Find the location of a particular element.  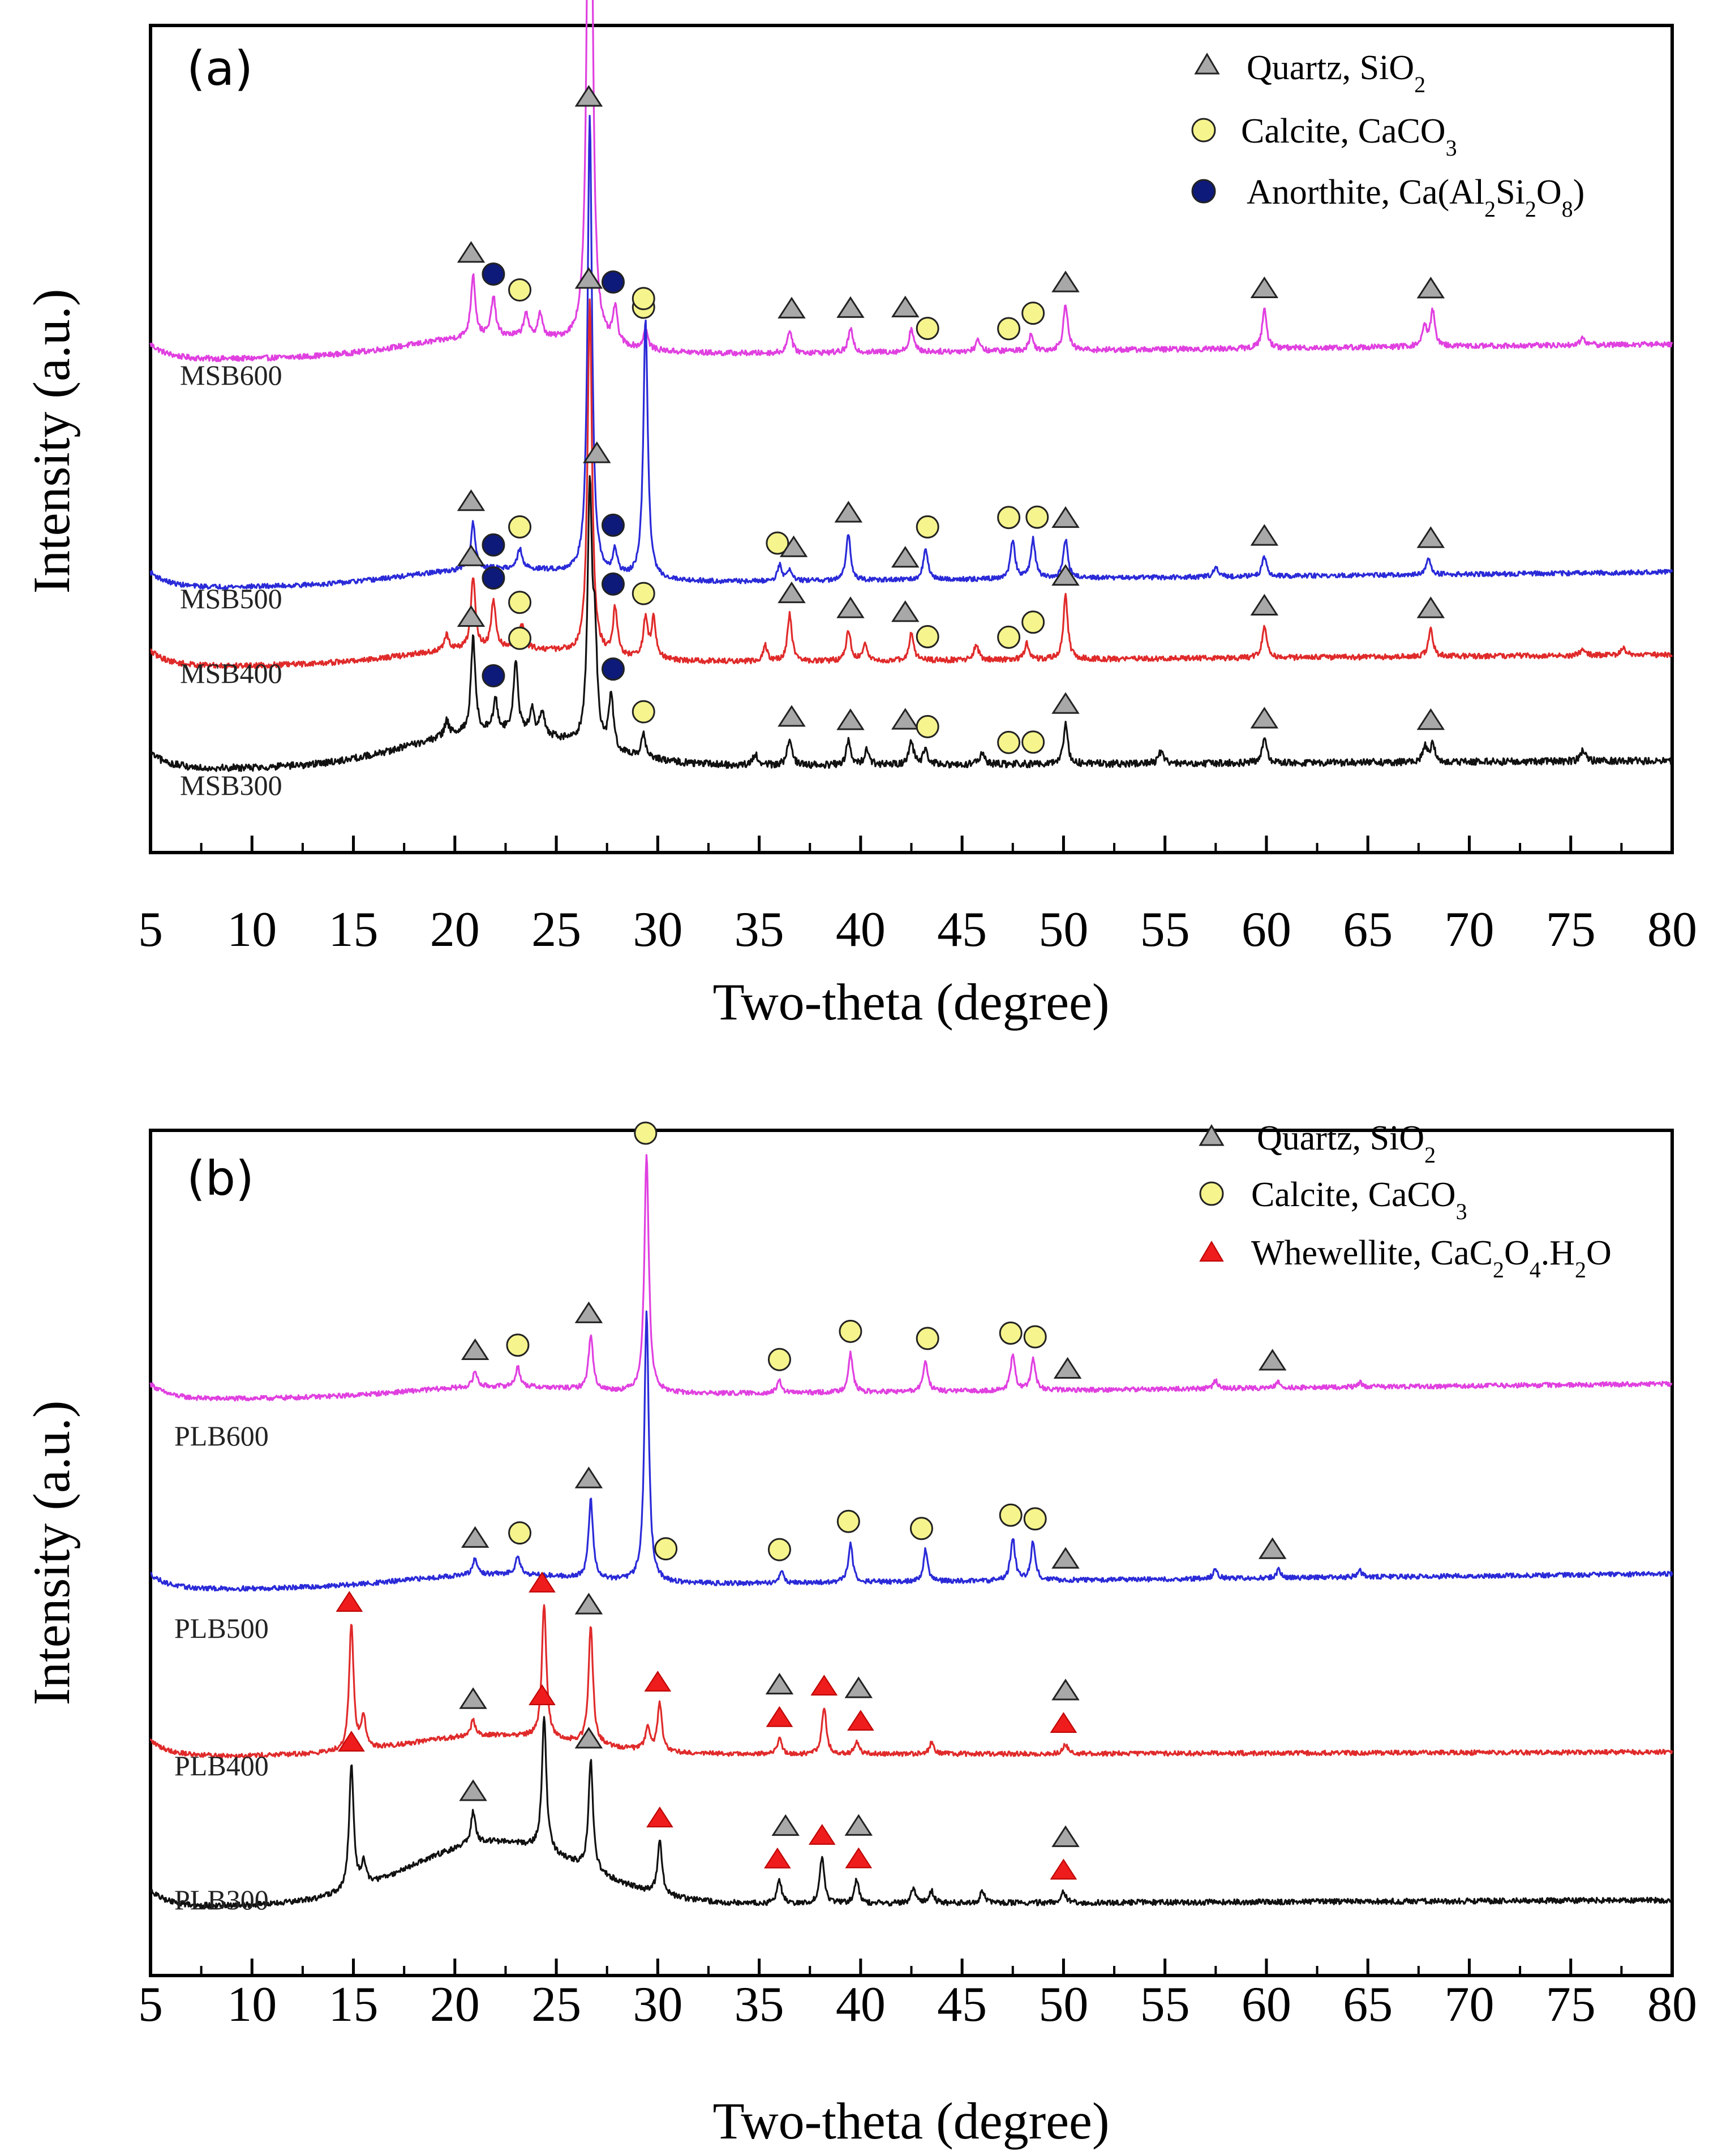

panel-b-x-tick-labels: 5 10 15 20 25 30 35 40 45 50 55 60 65 70 75 80 is located at coordinates (917, 2004).